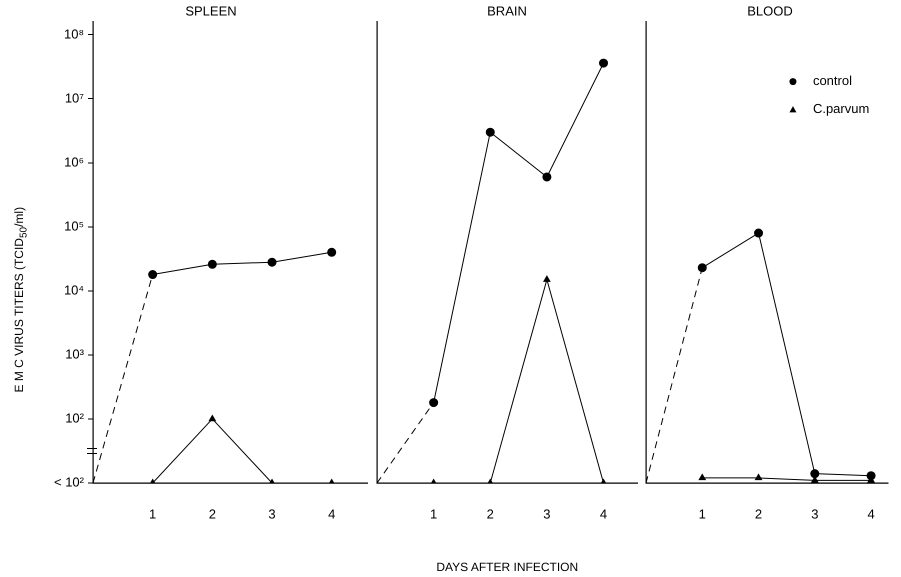 Image resolution: width=901 pixels, height=577 pixels. I want to click on y-tick-label: 10⁸, so click(74, 34).